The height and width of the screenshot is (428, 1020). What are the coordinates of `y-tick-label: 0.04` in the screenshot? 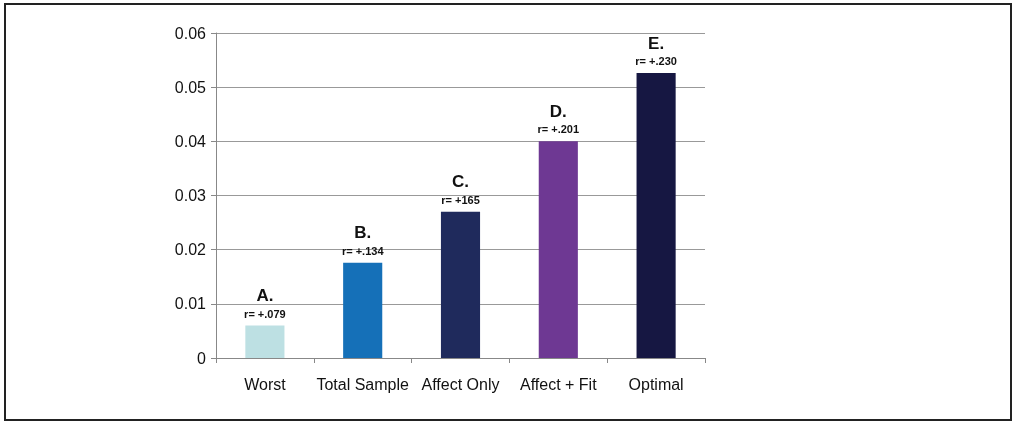 It's located at (190, 141).